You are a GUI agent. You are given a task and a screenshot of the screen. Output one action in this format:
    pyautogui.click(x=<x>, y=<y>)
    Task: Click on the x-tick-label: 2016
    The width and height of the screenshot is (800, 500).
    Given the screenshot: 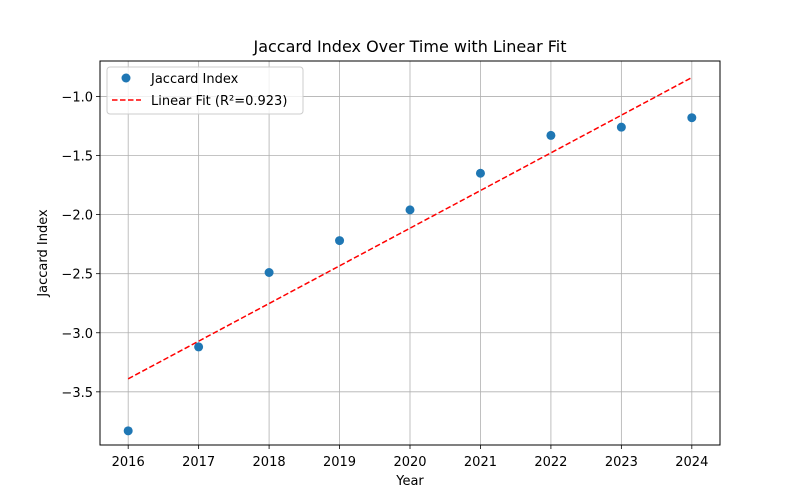 What is the action you would take?
    pyautogui.click(x=128, y=462)
    